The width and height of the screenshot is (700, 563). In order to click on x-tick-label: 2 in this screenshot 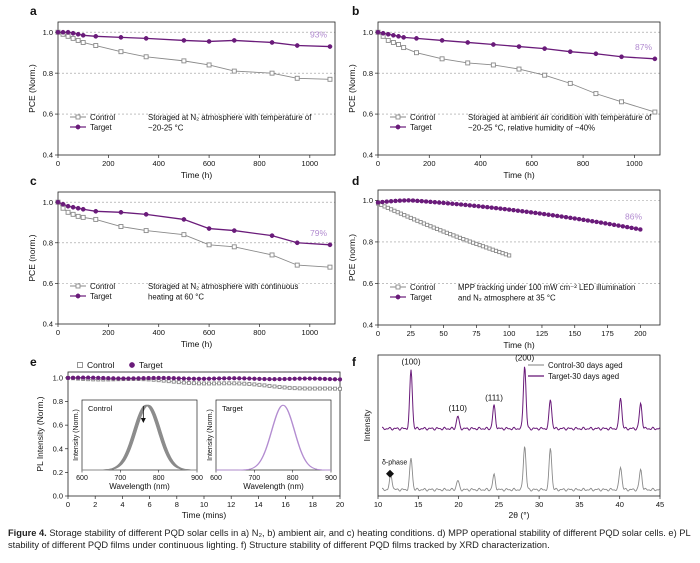, I will do `click(95, 504)`.